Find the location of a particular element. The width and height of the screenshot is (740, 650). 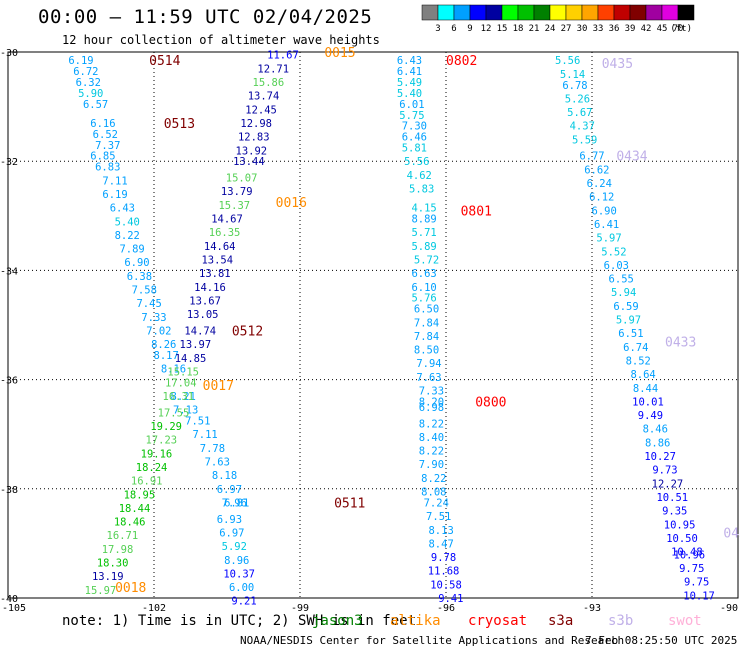

x-tick-label: -96 is located at coordinates (446, 608).